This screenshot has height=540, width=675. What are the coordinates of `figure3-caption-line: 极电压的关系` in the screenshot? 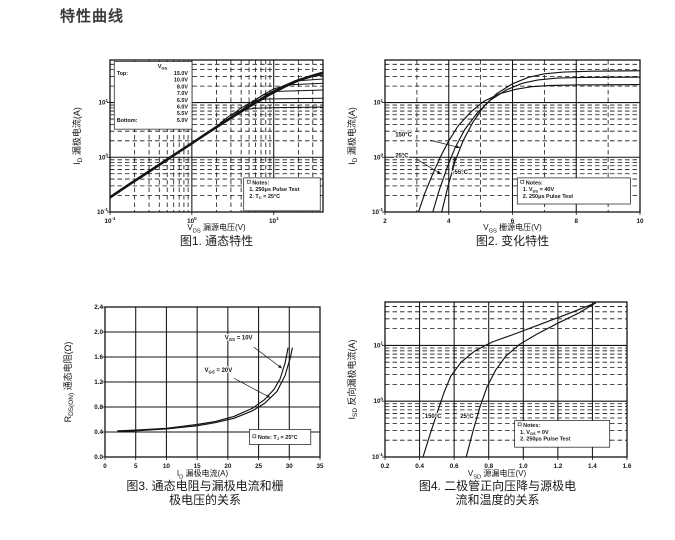 It's located at (204, 500).